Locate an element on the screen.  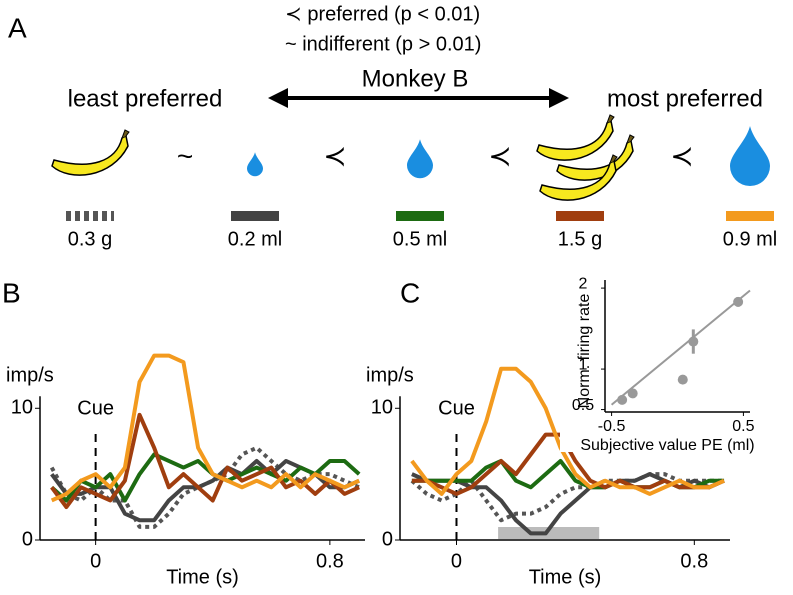
x-tick-label: 0.5 is located at coordinates (743, 426).